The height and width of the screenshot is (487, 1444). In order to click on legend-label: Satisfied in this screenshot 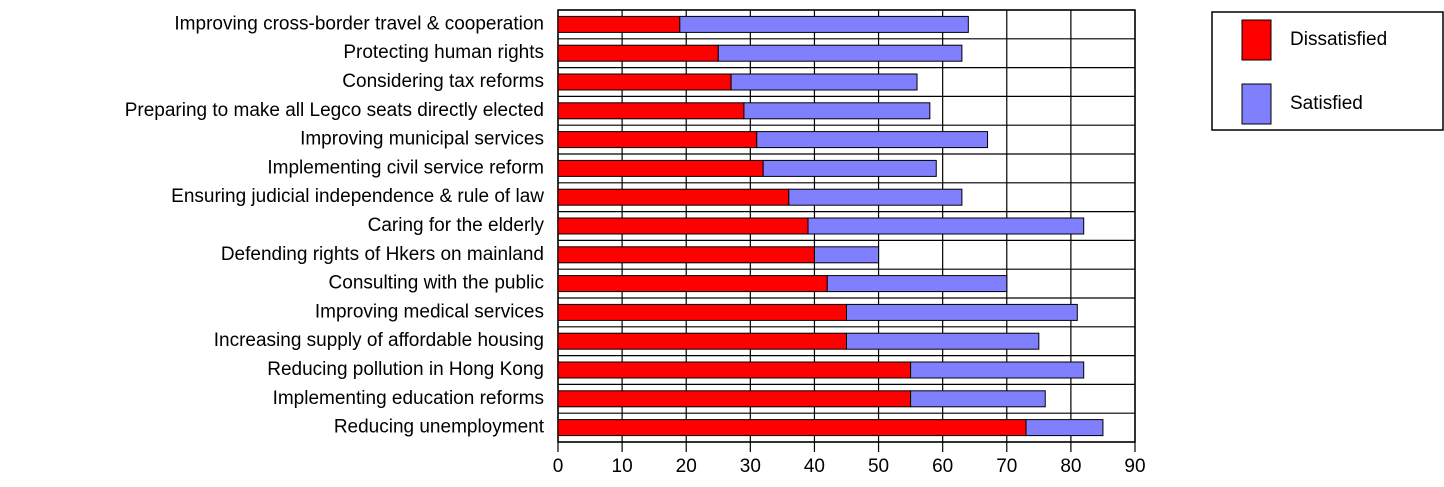, I will do `click(1326, 103)`.